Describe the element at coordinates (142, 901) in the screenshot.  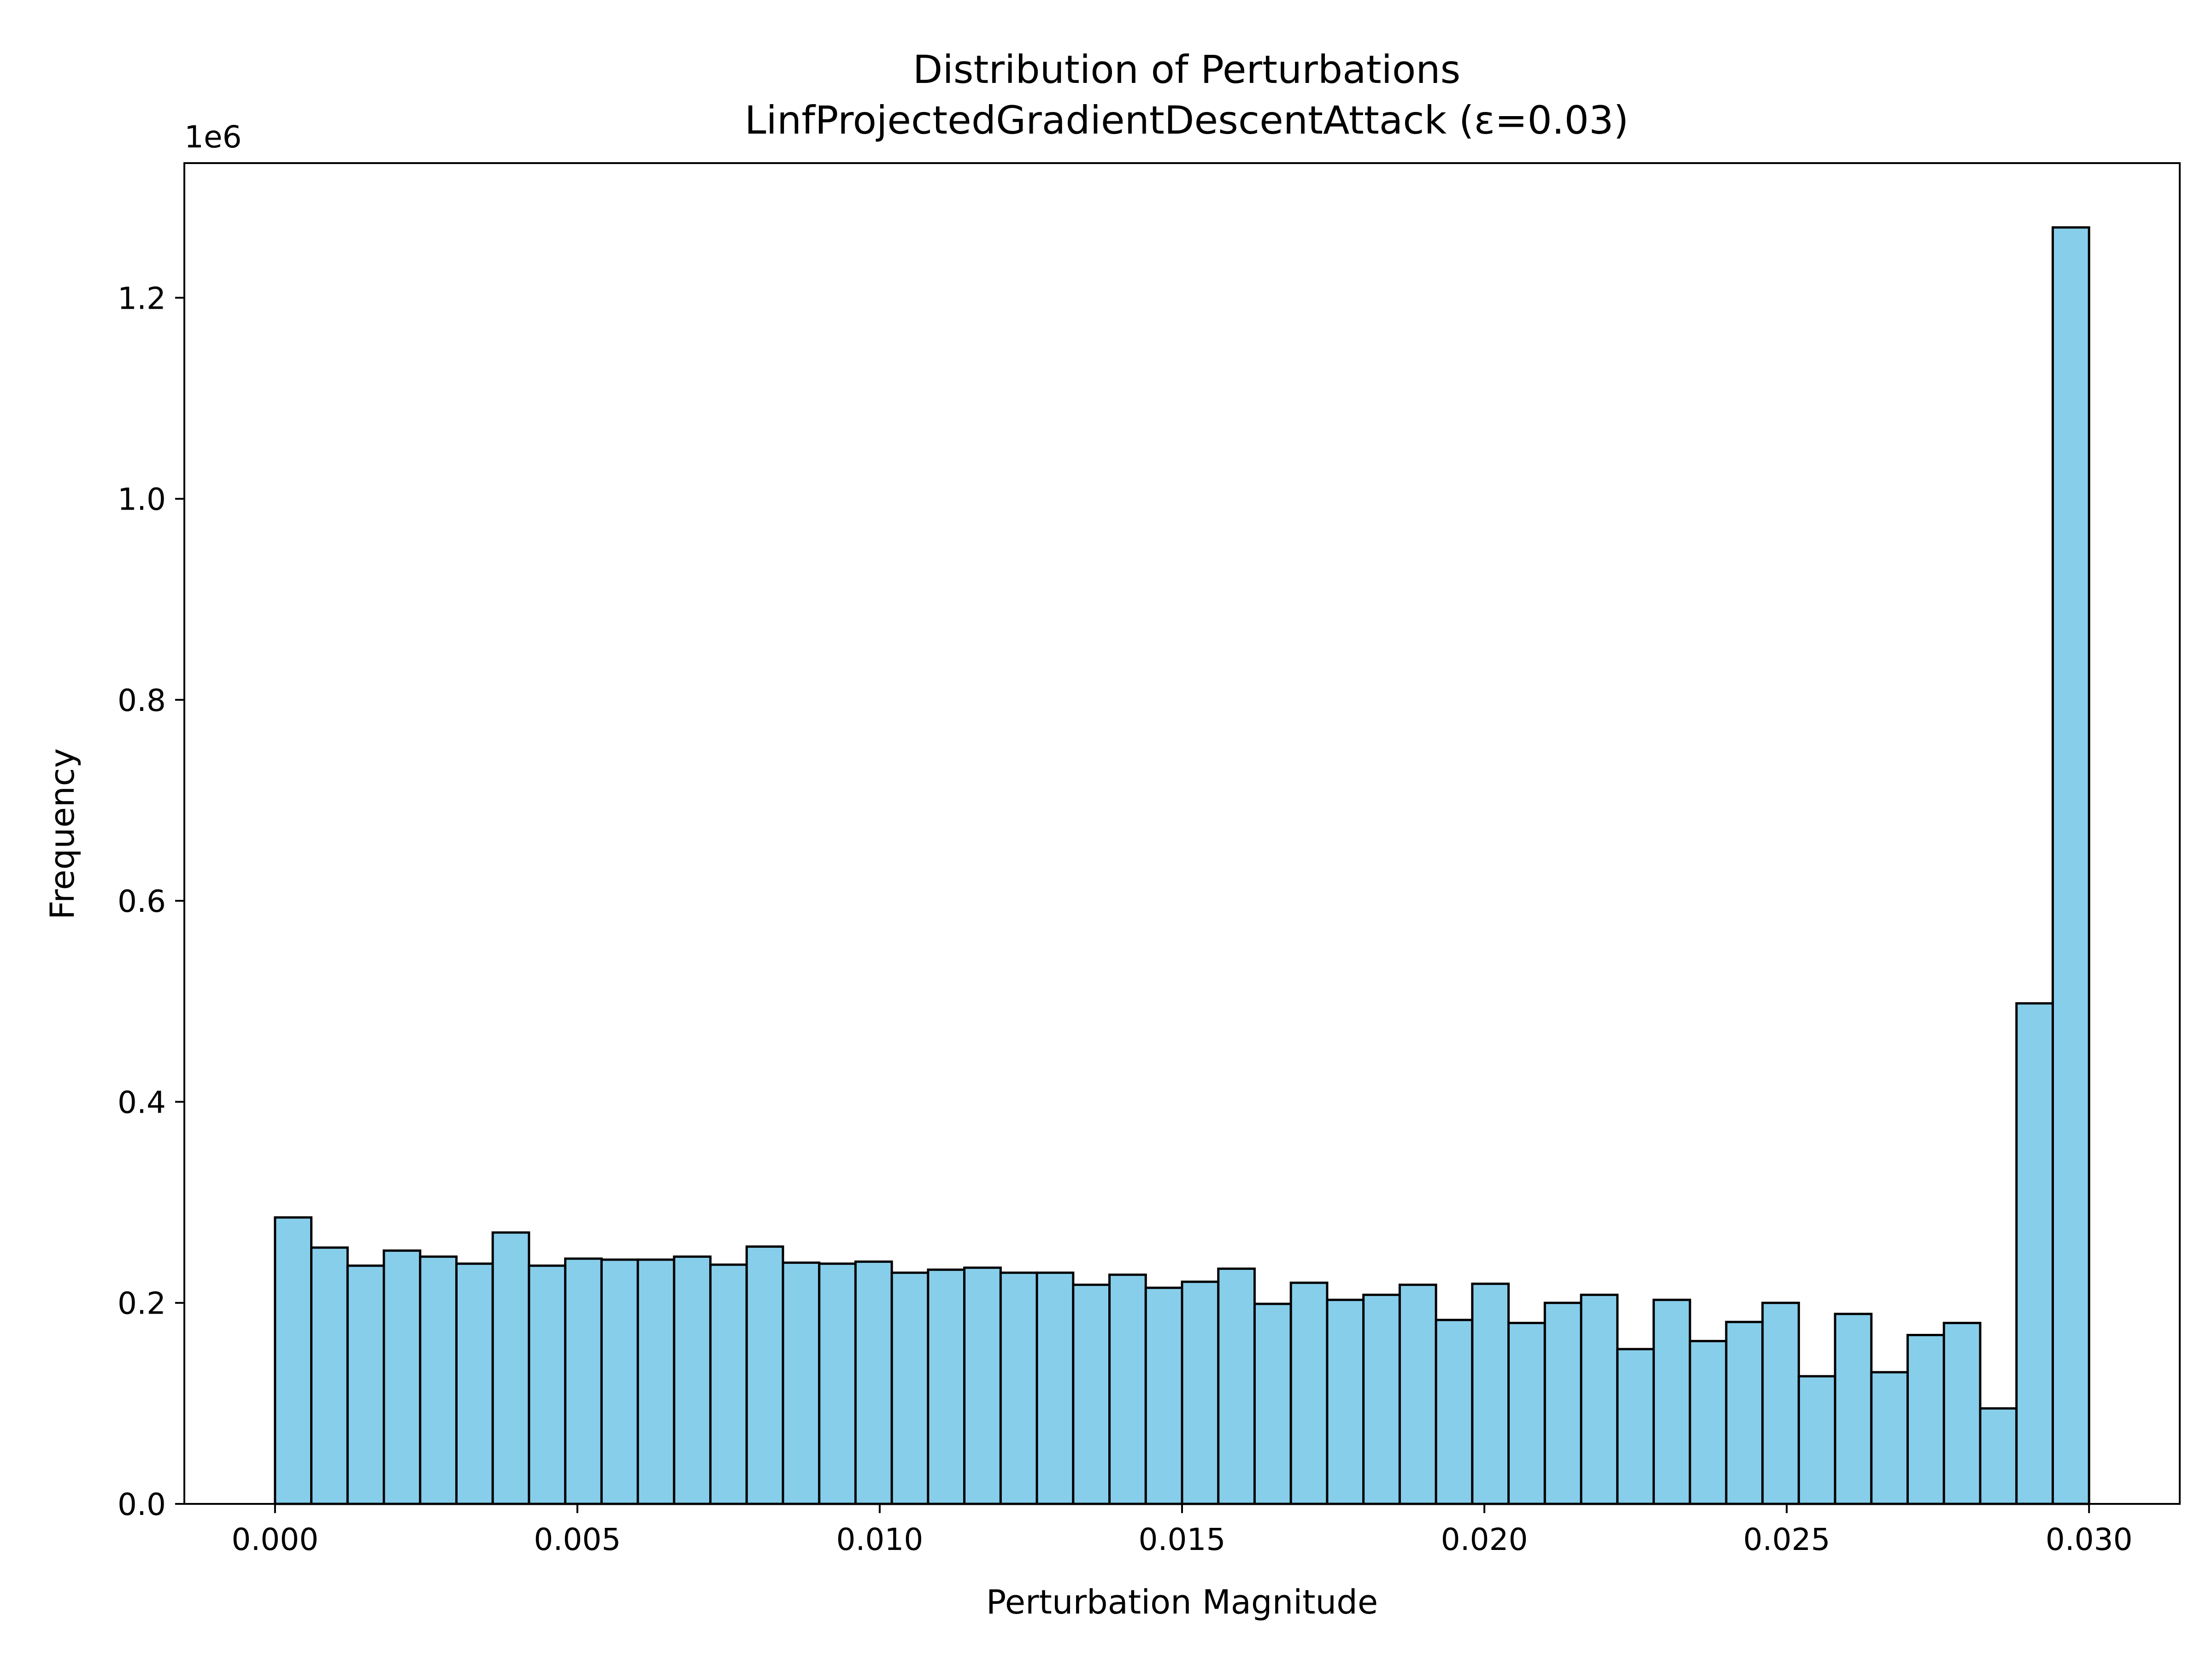
I see `y-tick-label: 0.6` at that location.